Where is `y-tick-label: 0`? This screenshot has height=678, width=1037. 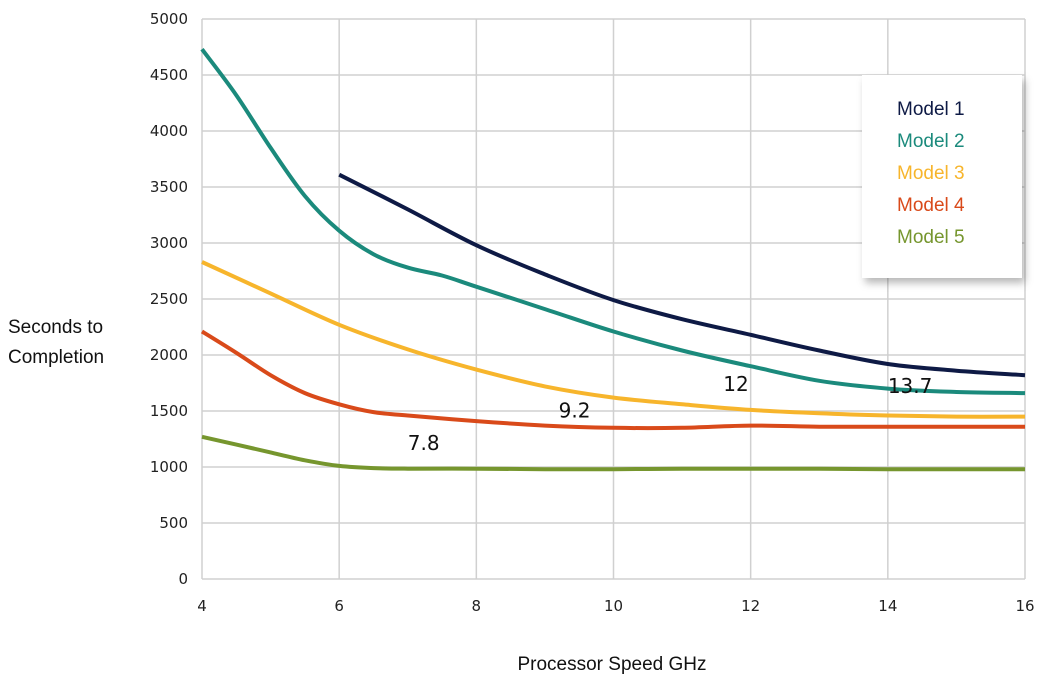 y-tick-label: 0 is located at coordinates (183, 579).